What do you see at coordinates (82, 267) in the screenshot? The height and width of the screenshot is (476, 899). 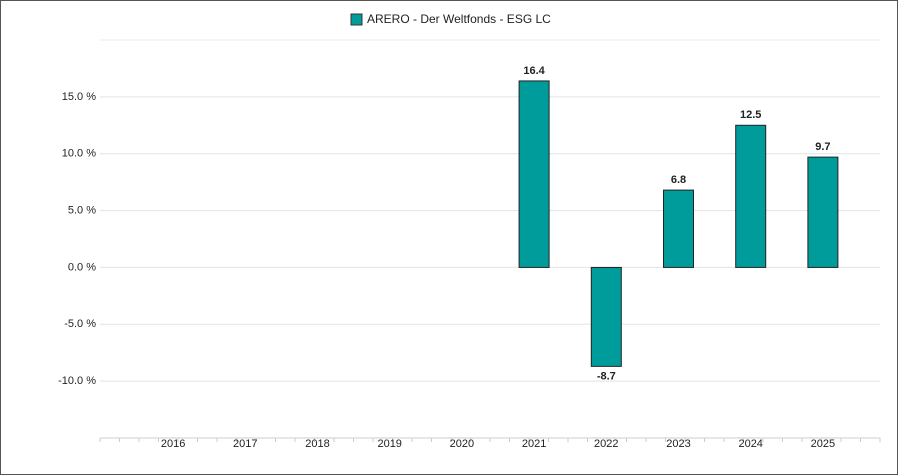 I see `y-tick-label: 0.0 %` at bounding box center [82, 267].